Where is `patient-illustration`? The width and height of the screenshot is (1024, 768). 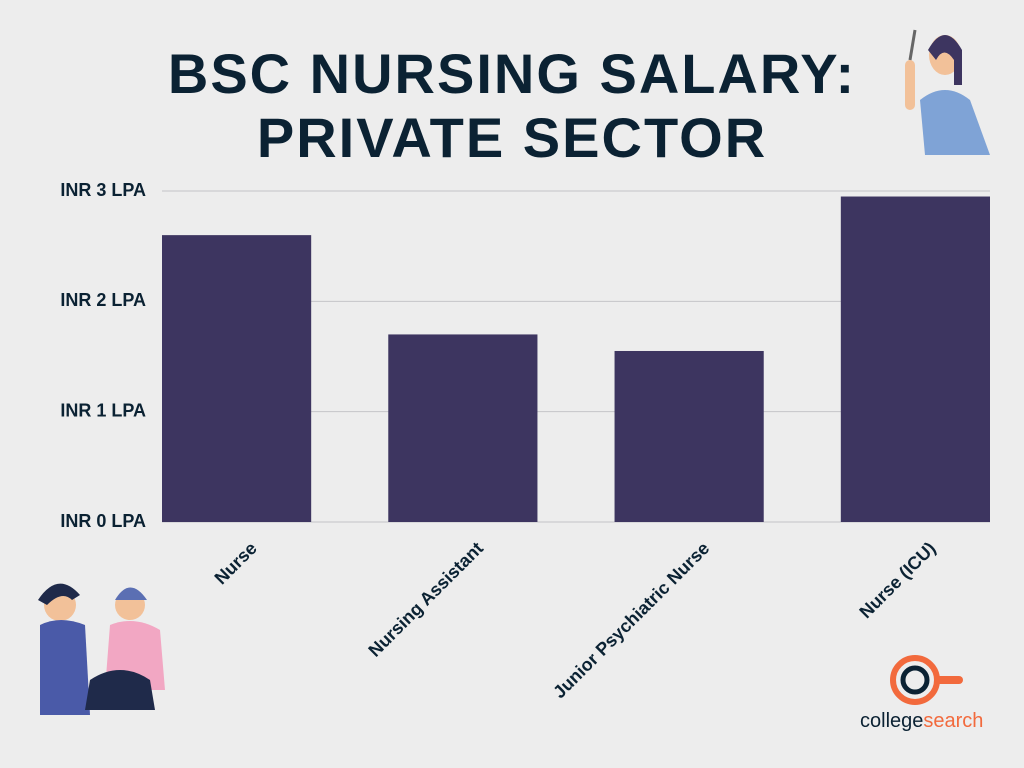 patient-illustration is located at coordinates (101, 649).